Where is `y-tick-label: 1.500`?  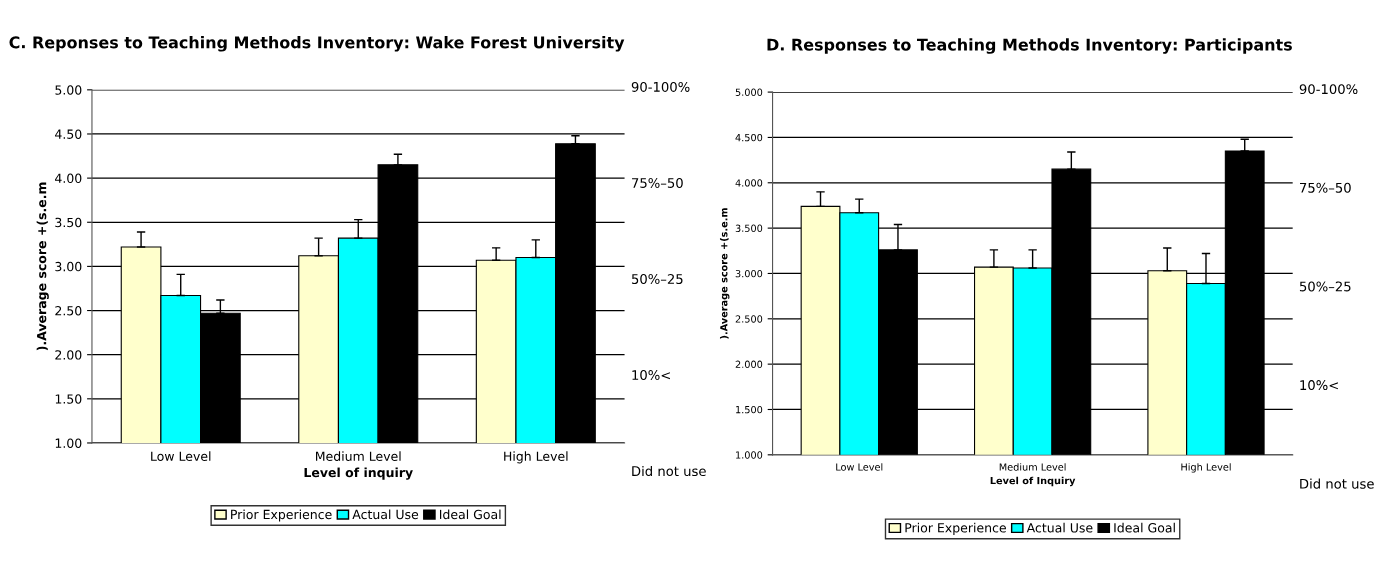 y-tick-label: 1.500 is located at coordinates (749, 409).